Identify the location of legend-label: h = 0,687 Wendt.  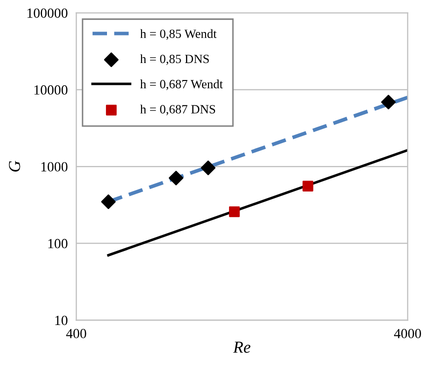
(181, 85).